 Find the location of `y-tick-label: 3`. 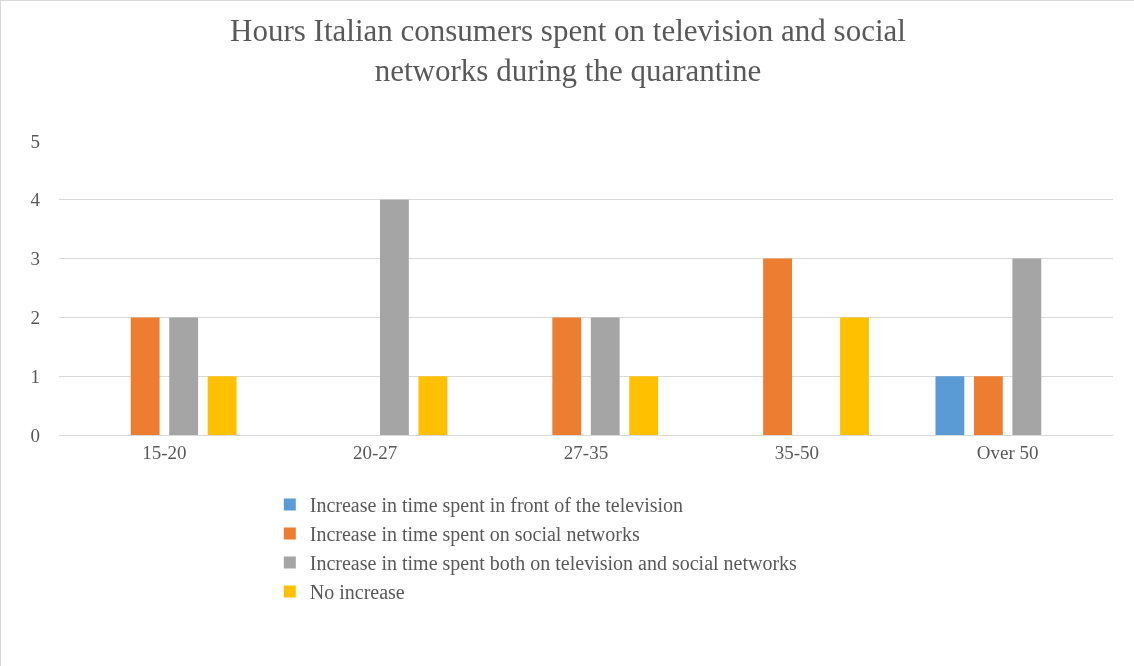

y-tick-label: 3 is located at coordinates (35, 259).